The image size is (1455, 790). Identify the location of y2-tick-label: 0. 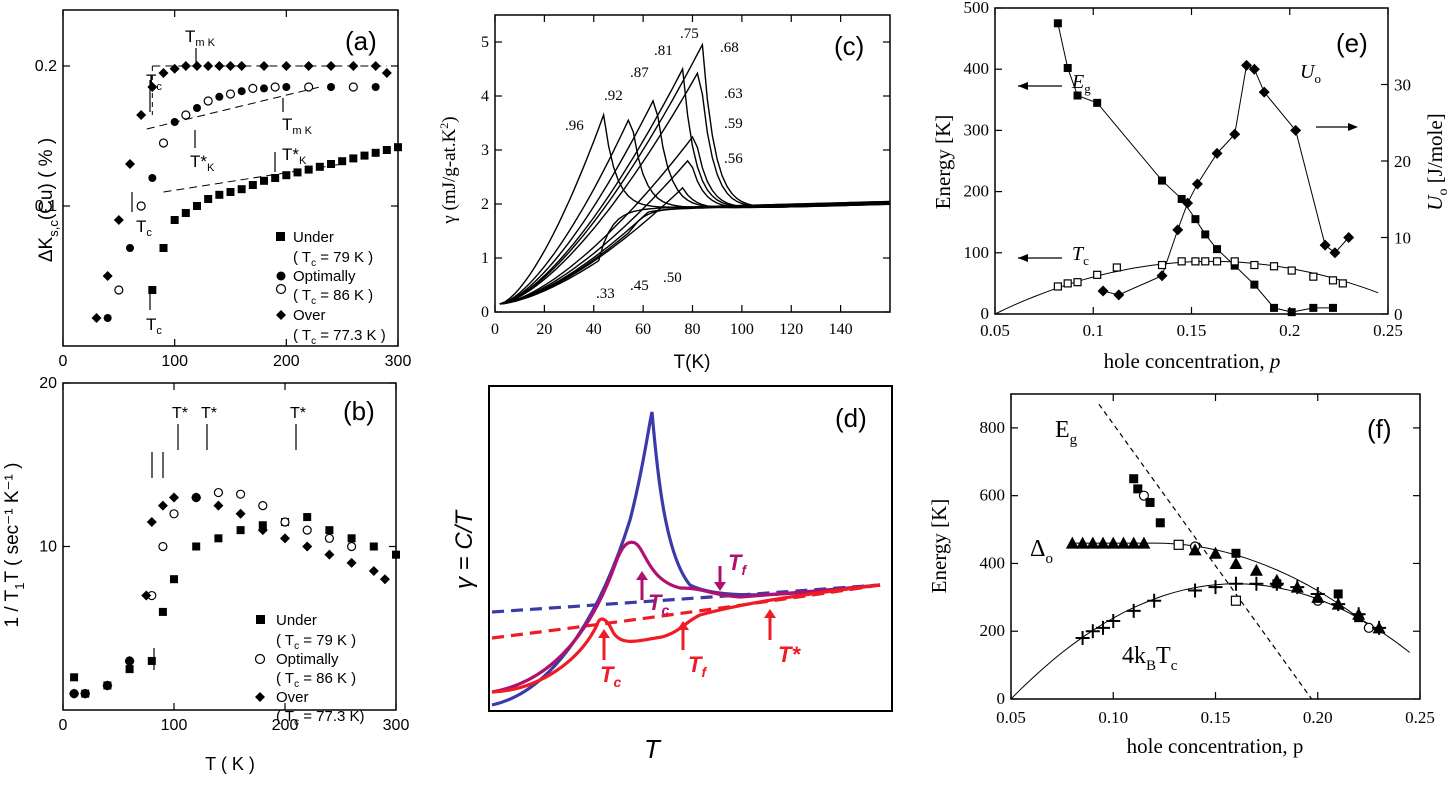
(1398, 314).